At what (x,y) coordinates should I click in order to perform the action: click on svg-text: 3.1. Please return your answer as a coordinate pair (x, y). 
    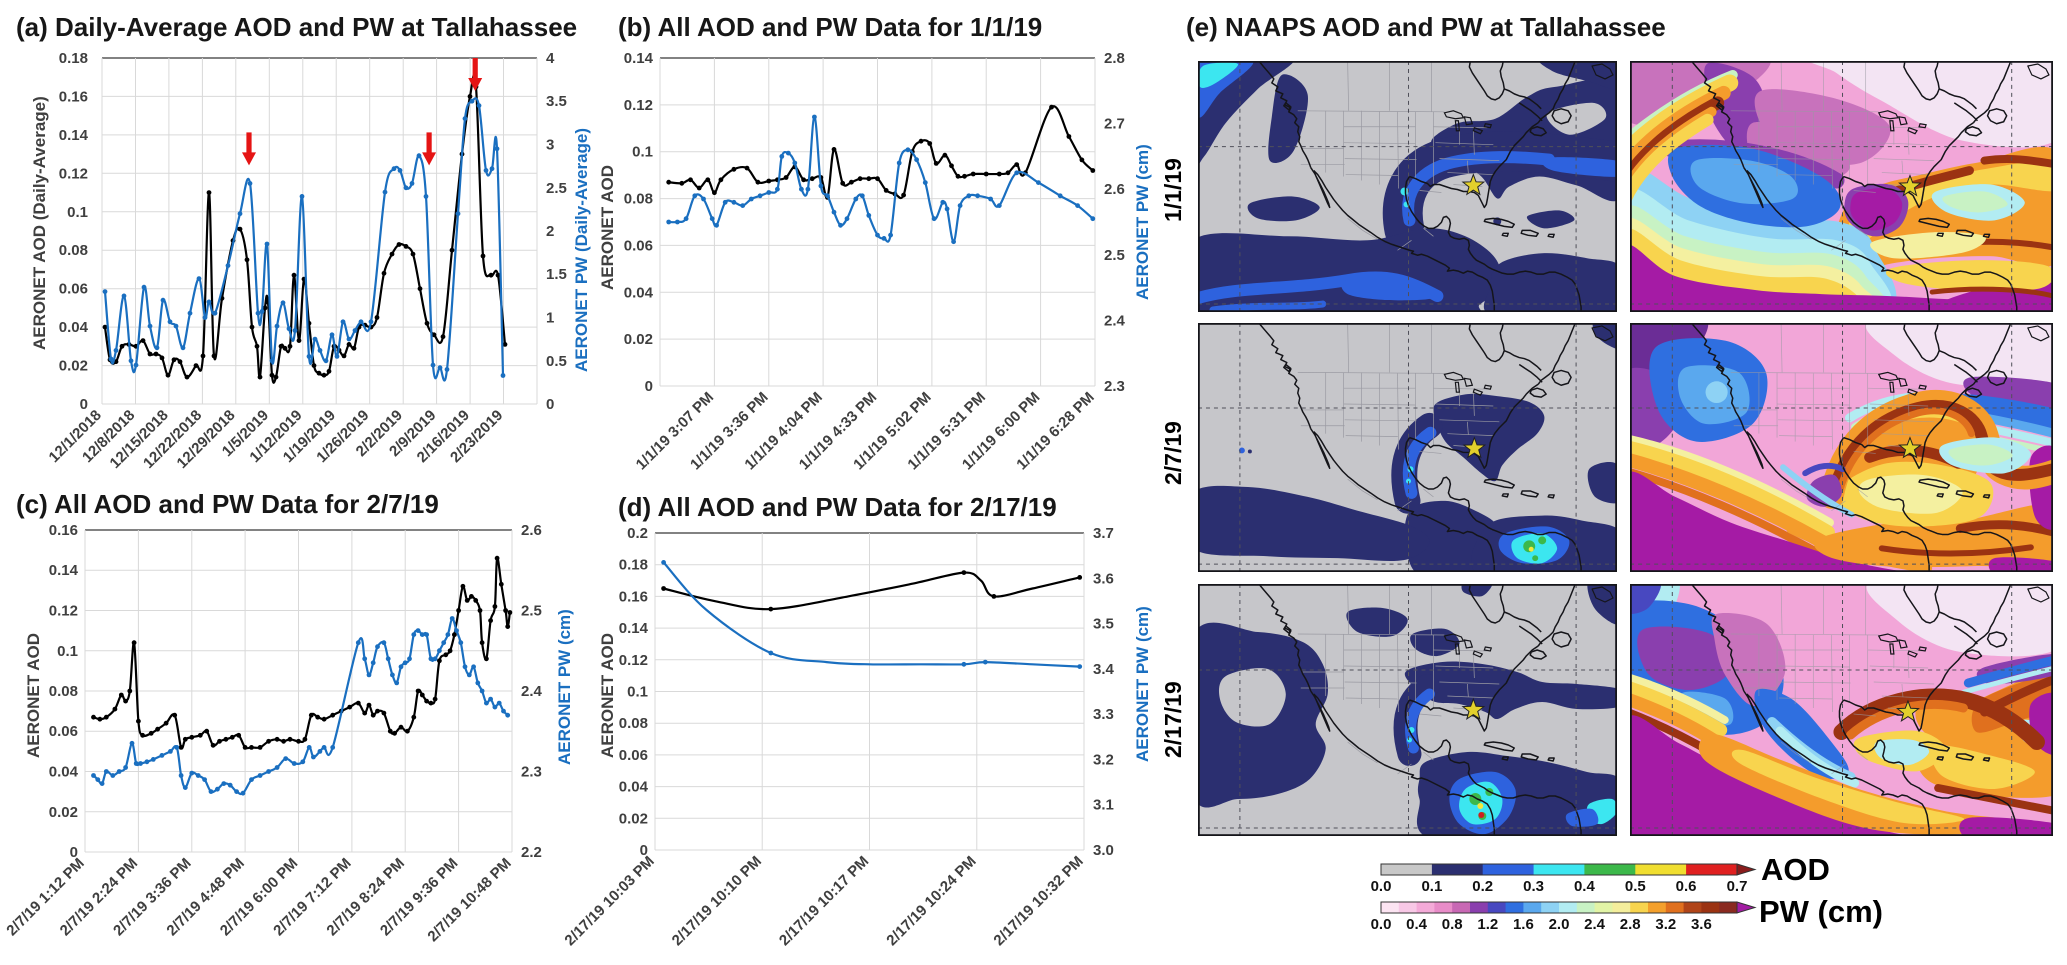
    Looking at the image, I should click on (1103, 805).